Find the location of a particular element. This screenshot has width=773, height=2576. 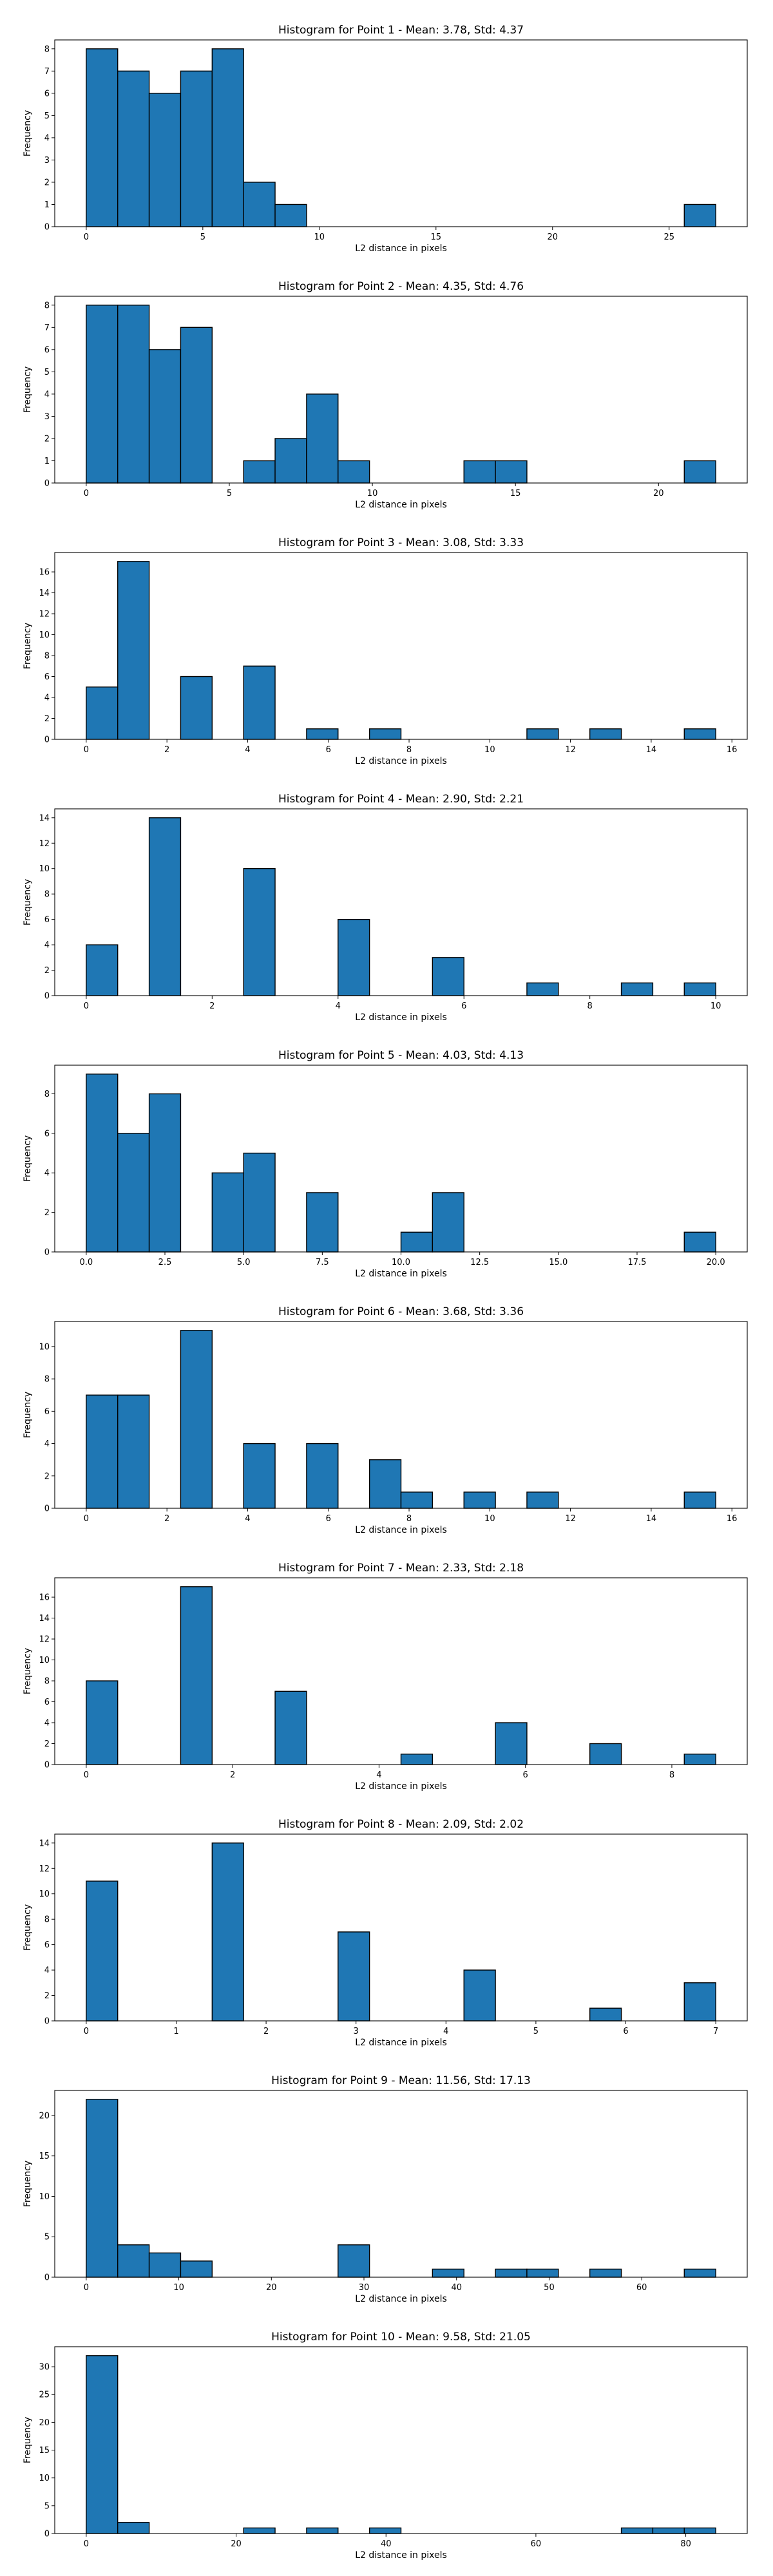

x-tick-label: 10.0 is located at coordinates (401, 1262).